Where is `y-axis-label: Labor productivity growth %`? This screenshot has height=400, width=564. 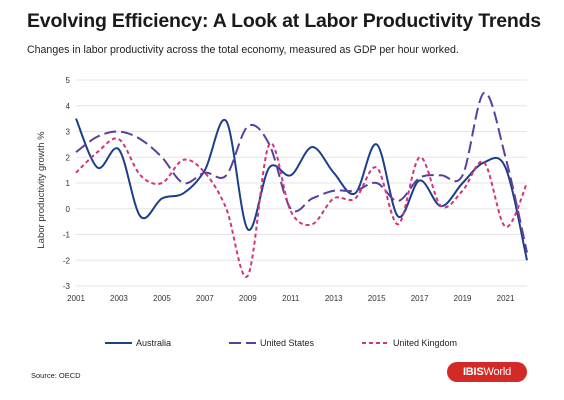 y-axis-label: Labor productivity growth % is located at coordinates (41, 190).